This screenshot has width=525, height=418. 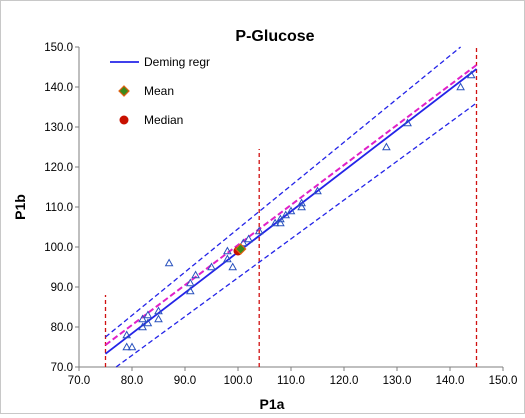 I want to click on legend-label-median: Median, so click(x=163, y=120).